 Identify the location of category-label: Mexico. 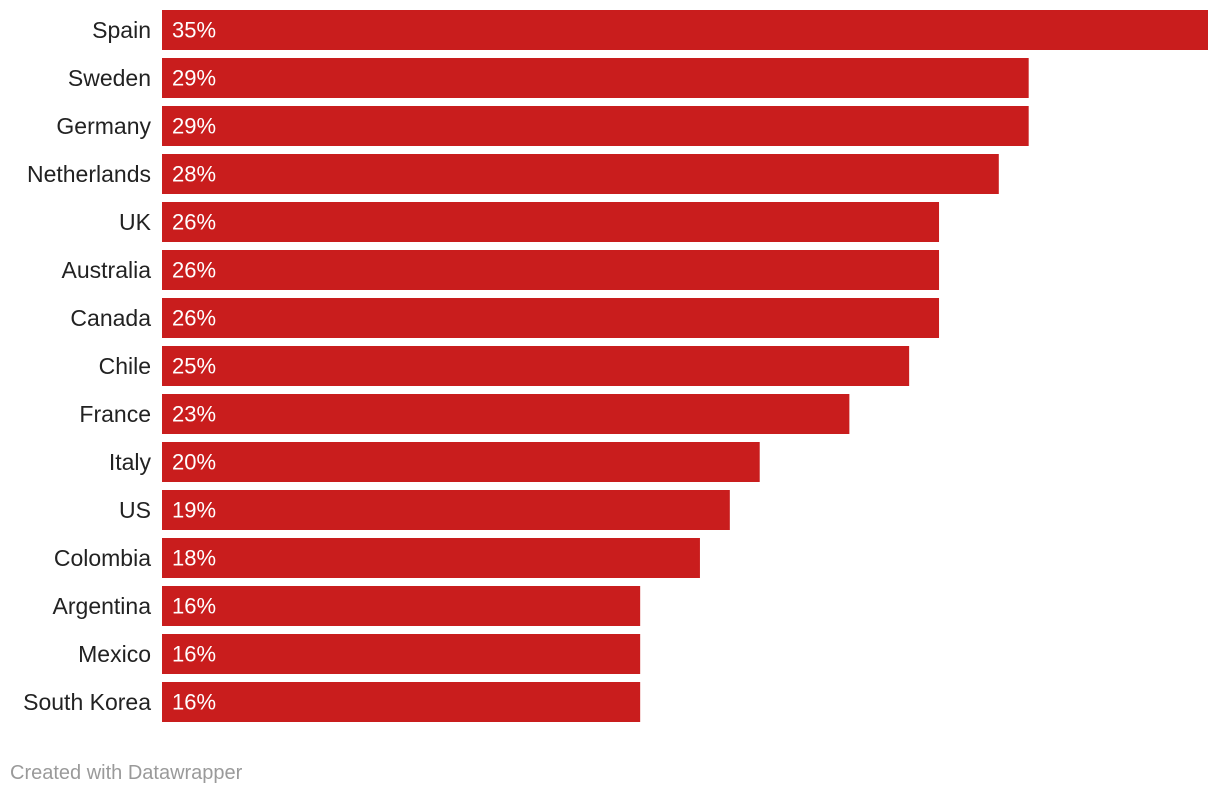
(114, 654).